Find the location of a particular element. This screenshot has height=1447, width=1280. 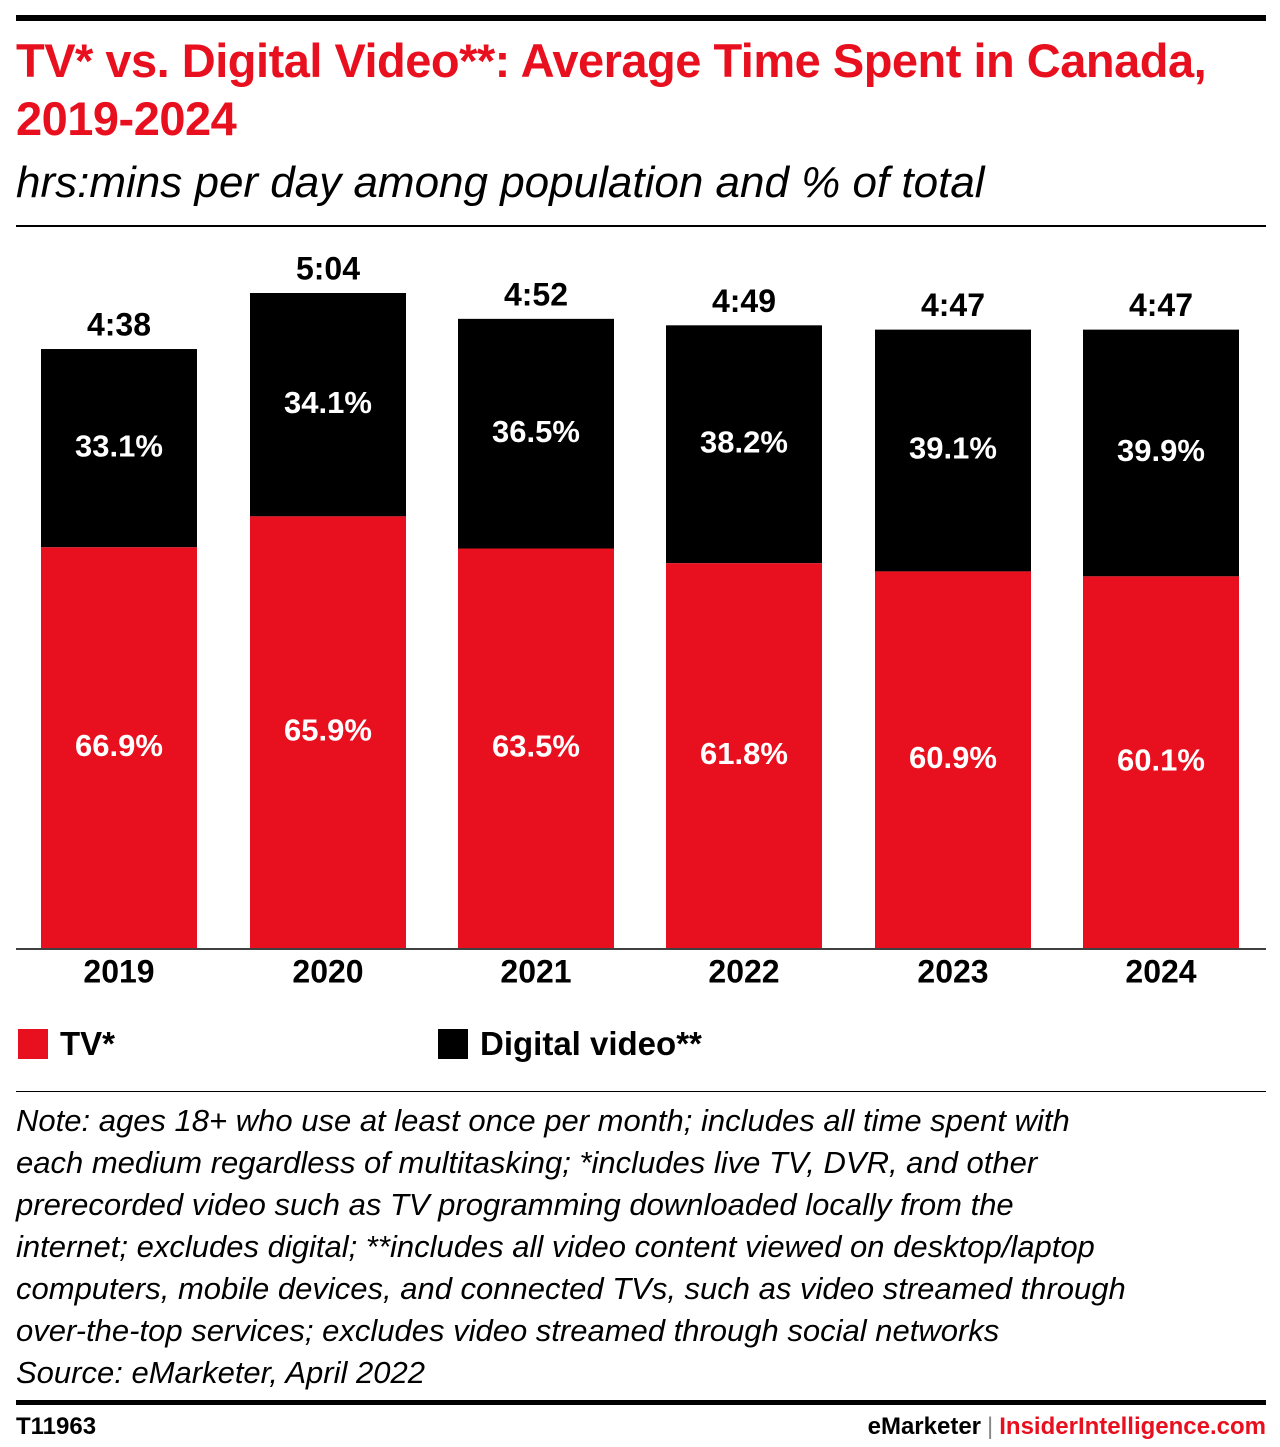

data-label-digital-video-2020: 34.1% is located at coordinates (328, 402).